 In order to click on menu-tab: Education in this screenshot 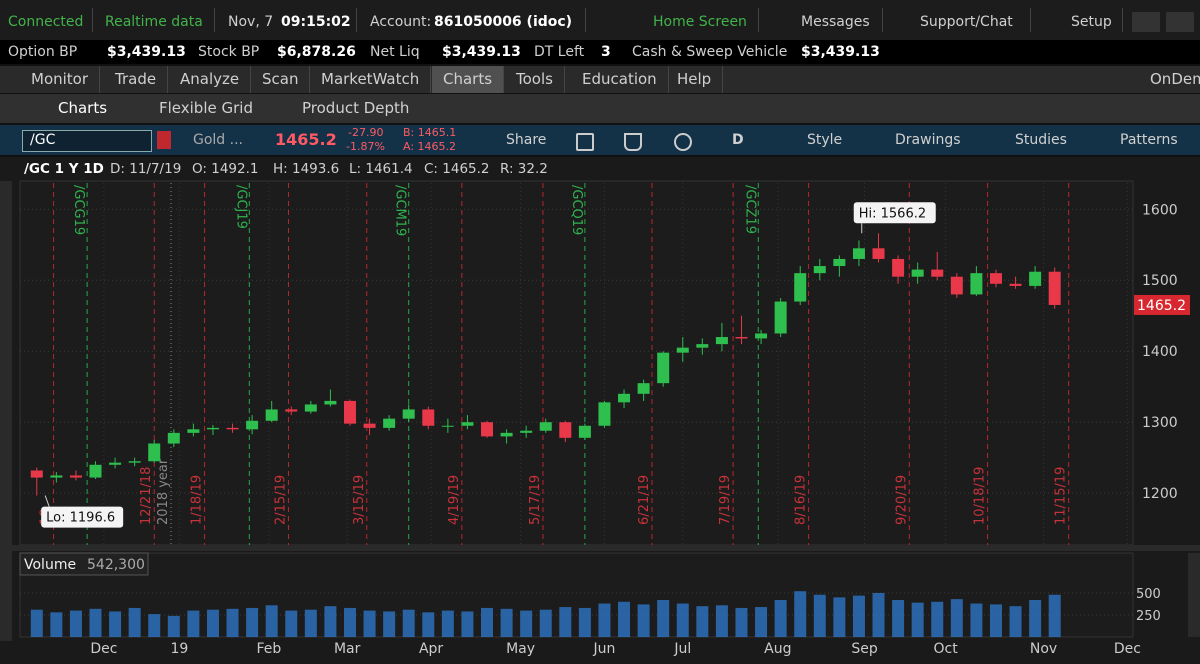, I will do `click(620, 79)`.